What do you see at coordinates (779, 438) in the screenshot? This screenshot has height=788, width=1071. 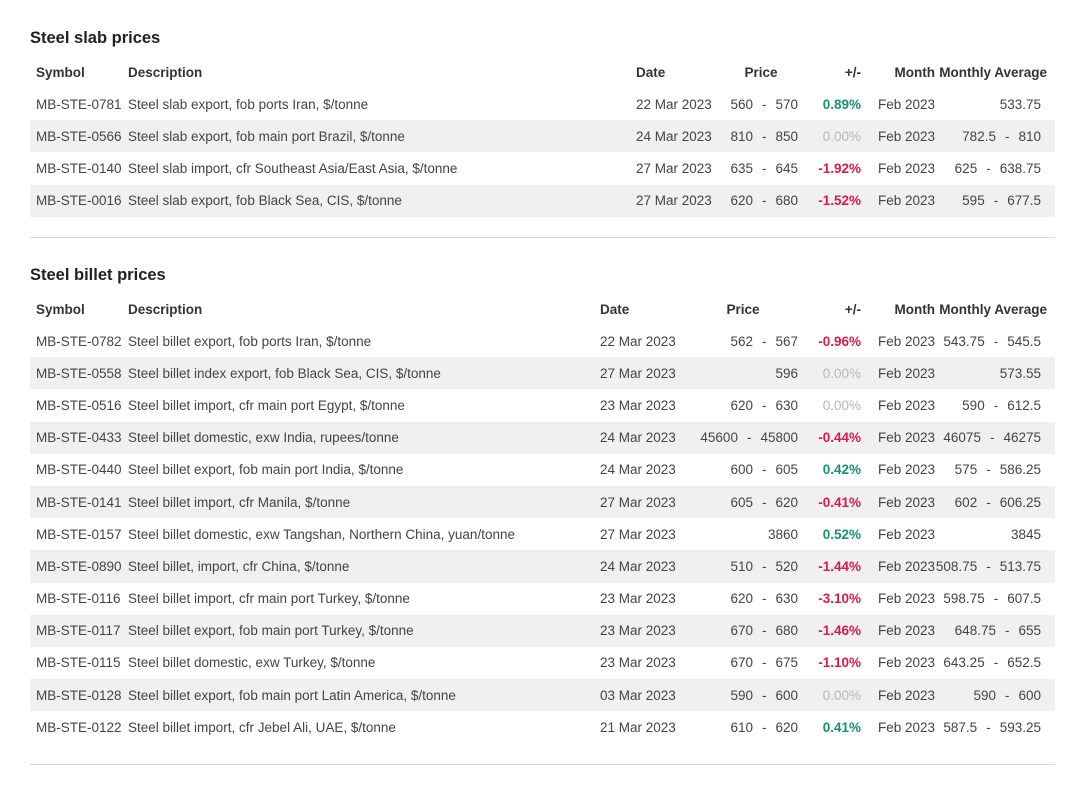 I see `price-high: 45800` at bounding box center [779, 438].